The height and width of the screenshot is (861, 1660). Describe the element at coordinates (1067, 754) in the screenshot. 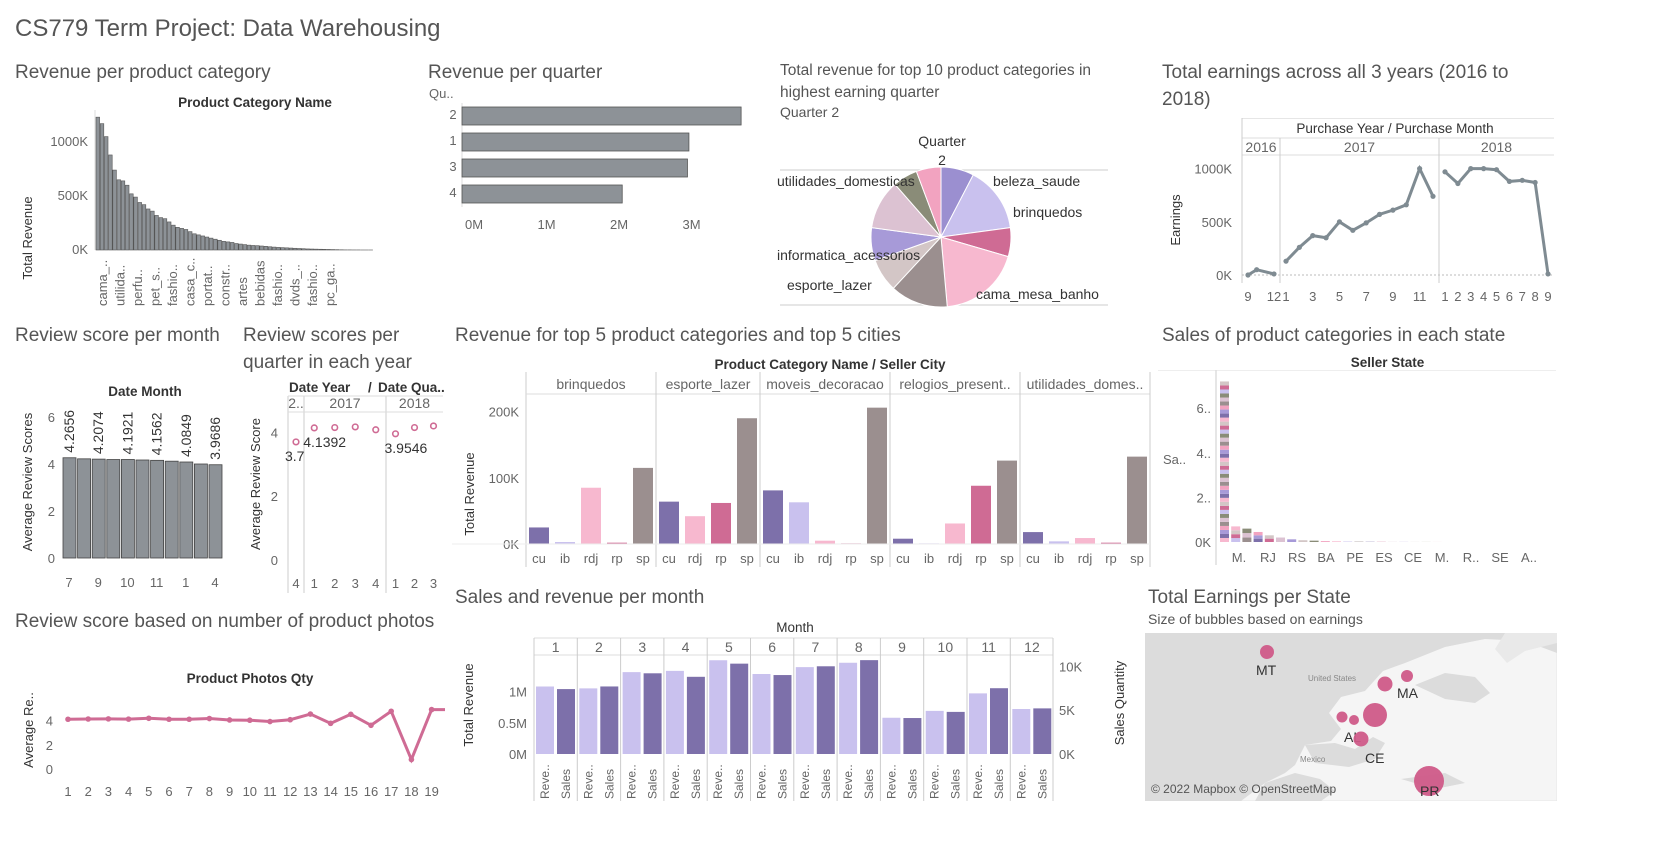

I see `sr-ytick-right: 0K` at that location.